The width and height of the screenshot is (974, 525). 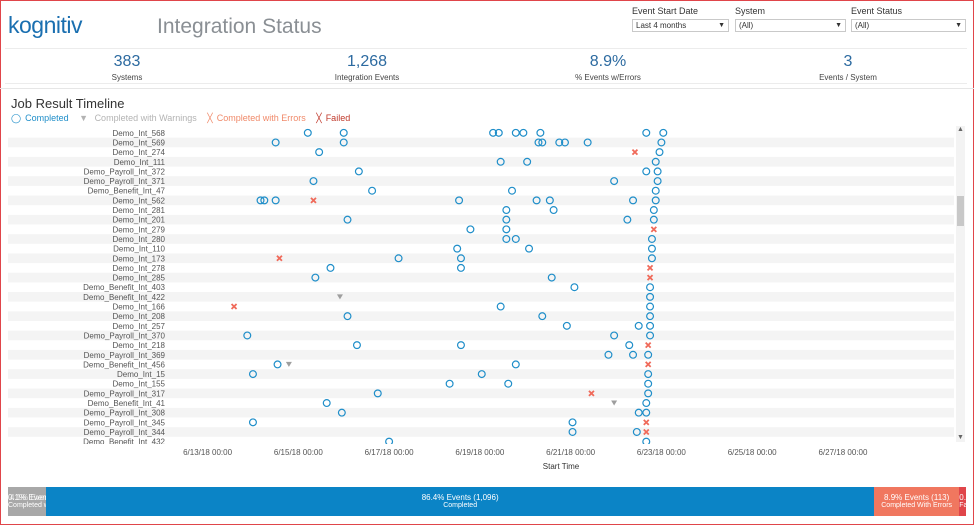 What do you see at coordinates (962, 501) in the screenshot?
I see `summary-segment-failed: 0.6% Events (7)Failed` at bounding box center [962, 501].